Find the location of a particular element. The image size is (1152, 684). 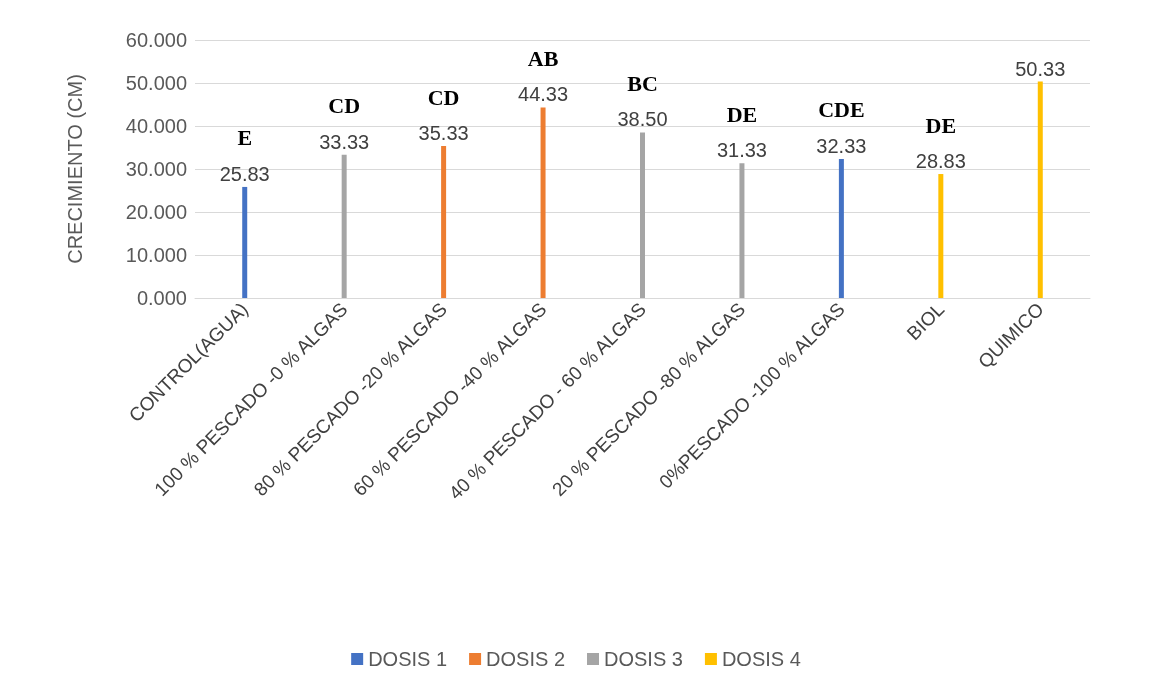

legend-label: DOSIS 2 is located at coordinates (526, 659).